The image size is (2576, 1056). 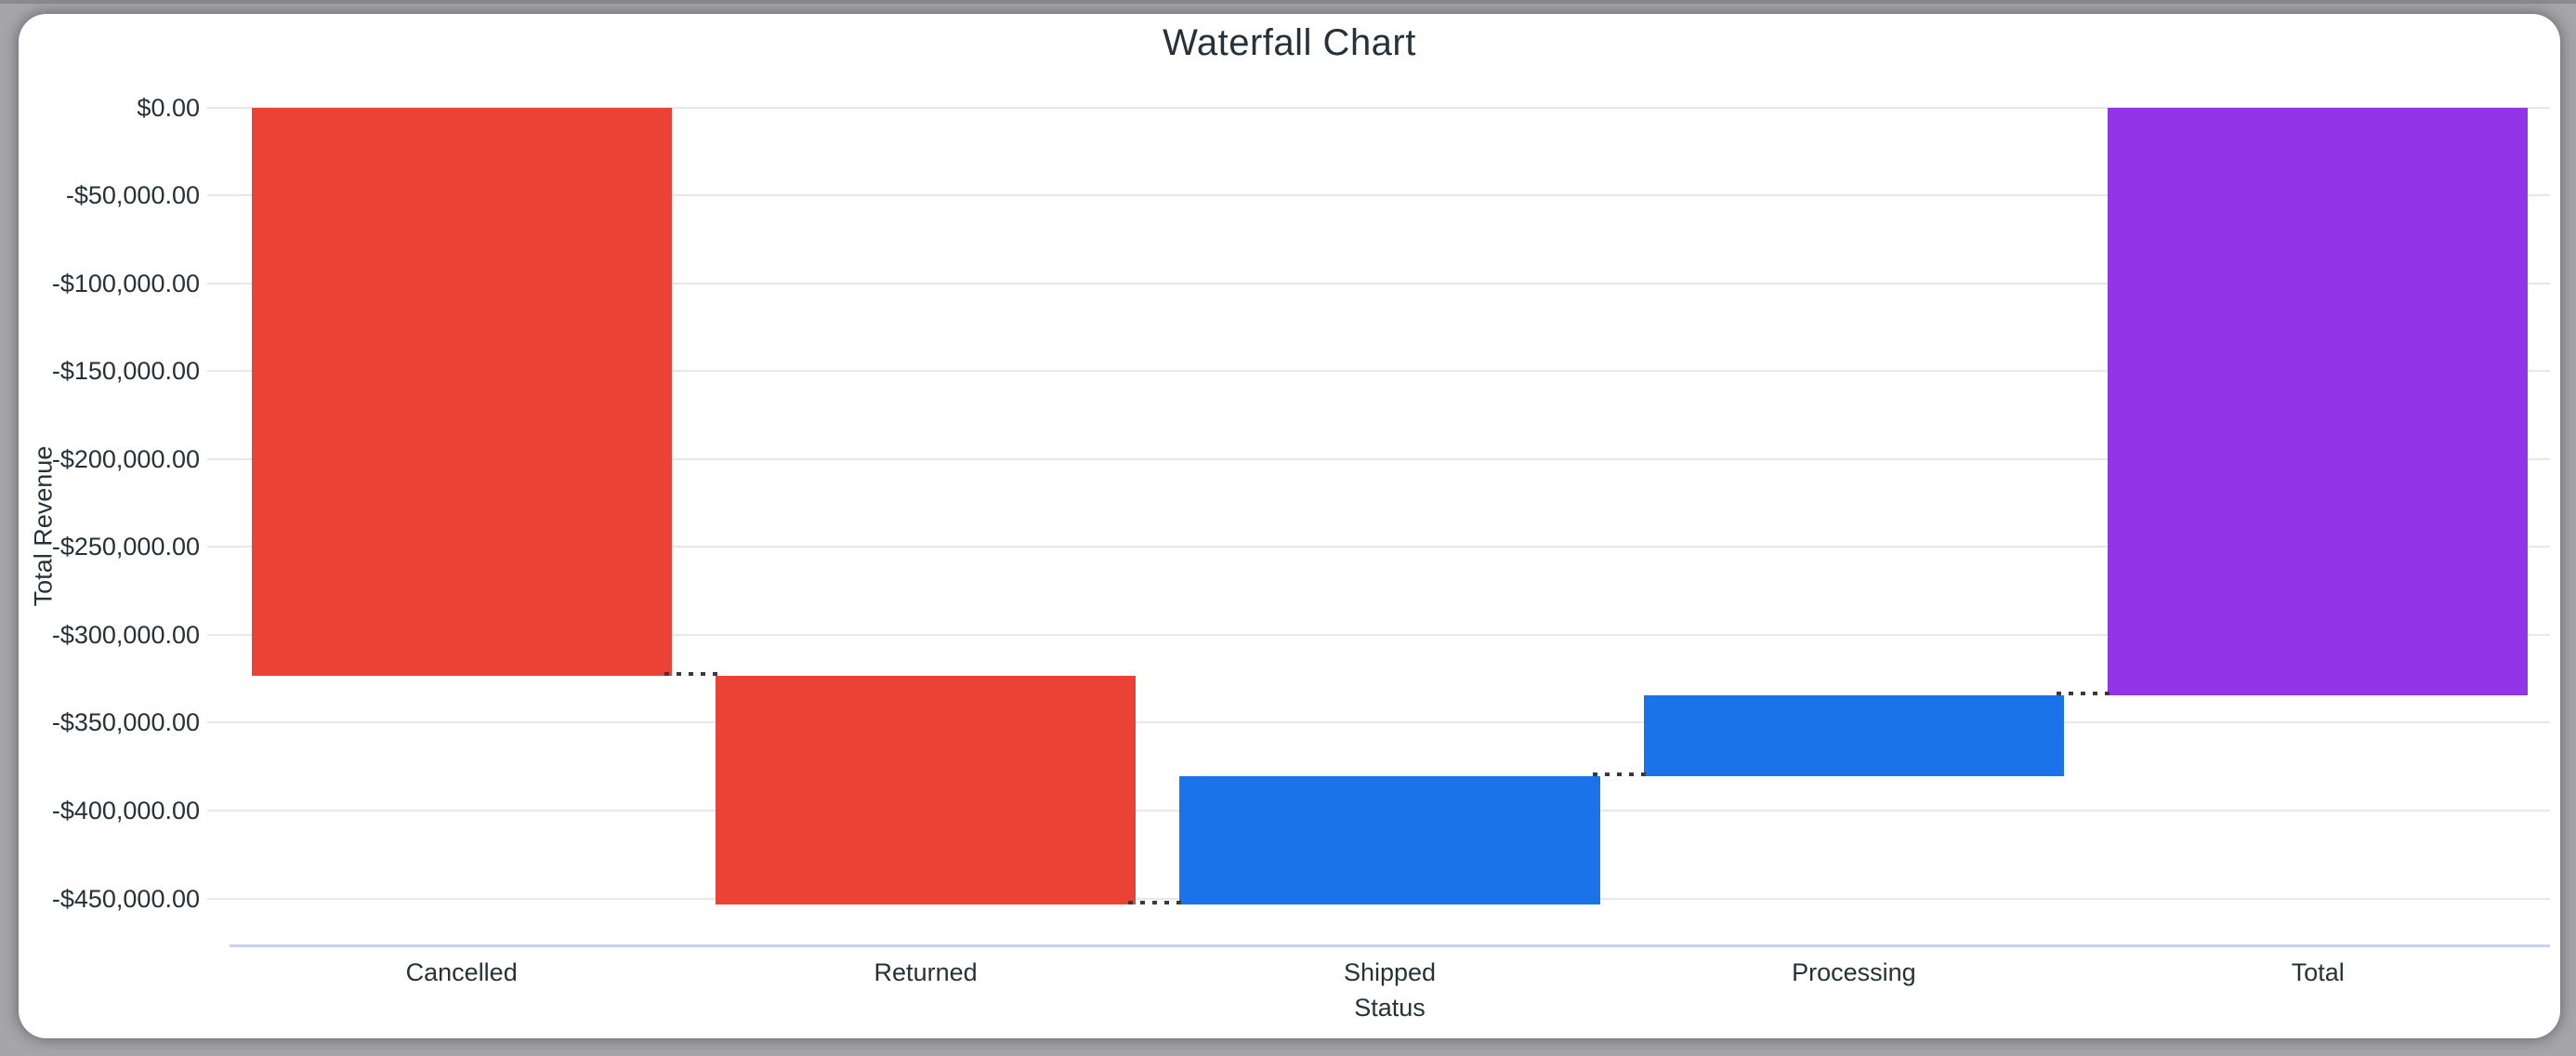 What do you see at coordinates (1853, 735) in the screenshot?
I see `bar-processing` at bounding box center [1853, 735].